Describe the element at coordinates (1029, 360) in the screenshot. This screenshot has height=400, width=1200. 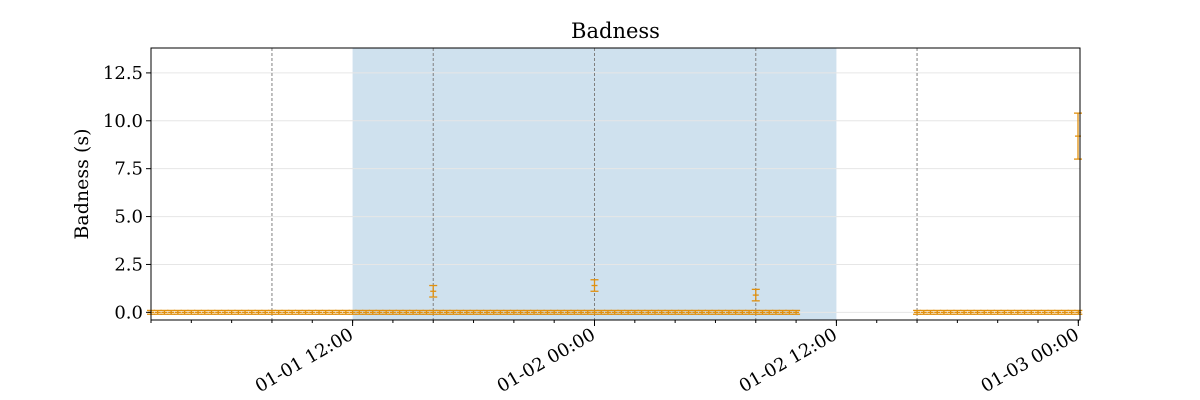
I see `x-tick-label: 01-03 00:00` at that location.